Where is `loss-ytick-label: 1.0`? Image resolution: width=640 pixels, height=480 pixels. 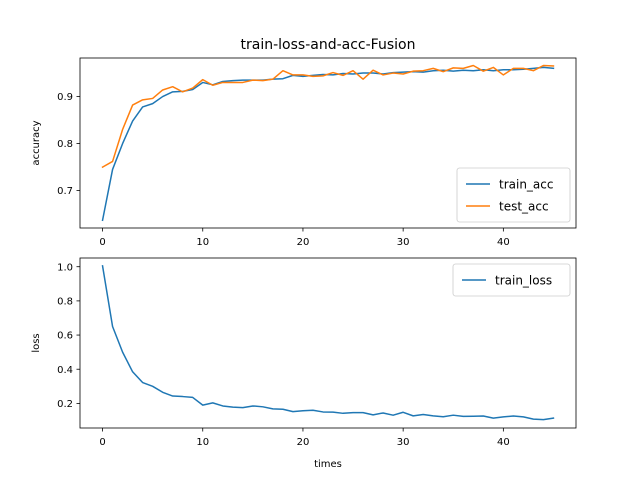
loss-ytick-label: 1.0 is located at coordinates (65, 267).